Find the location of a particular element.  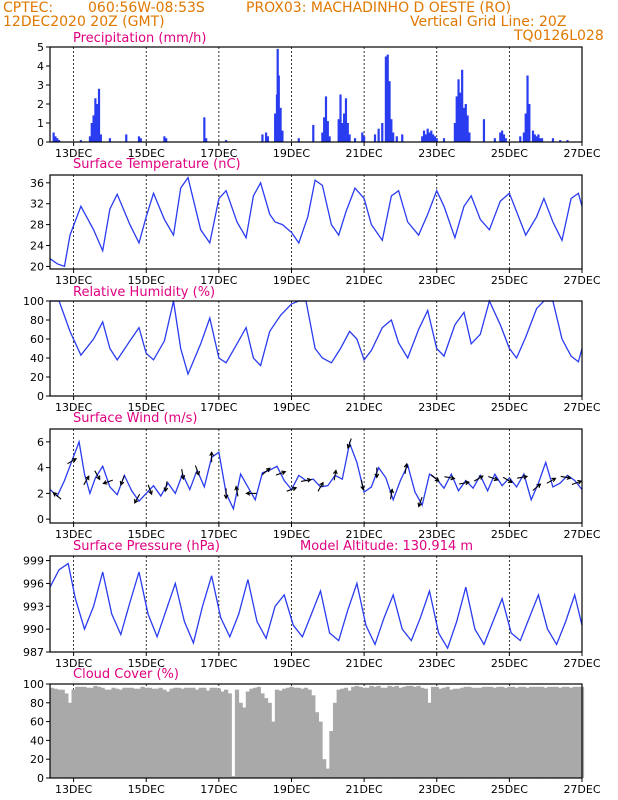

pressure-xtick-4: 21DEC is located at coordinates (364, 663).